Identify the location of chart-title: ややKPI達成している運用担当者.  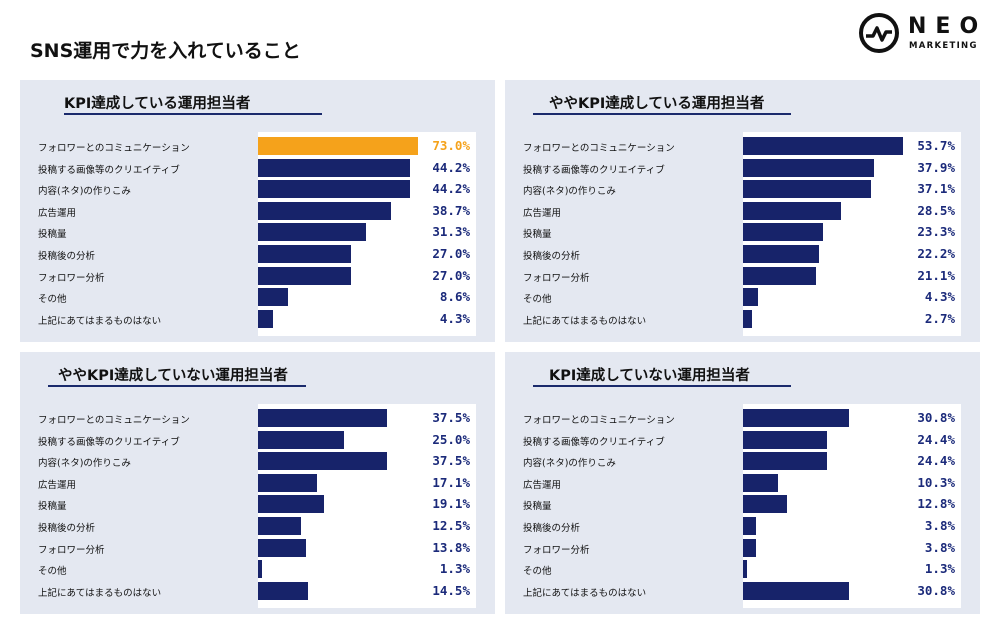
(657, 104).